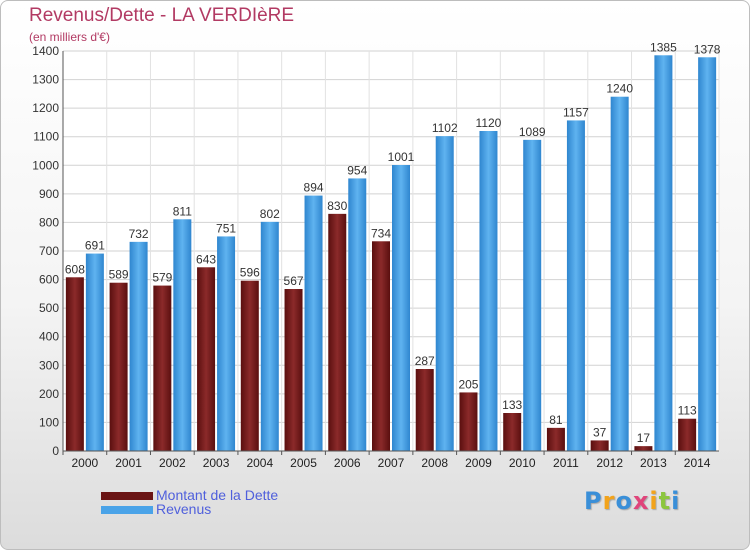 The height and width of the screenshot is (550, 750). I want to click on data-label-revenue: 1001, so click(401, 157).